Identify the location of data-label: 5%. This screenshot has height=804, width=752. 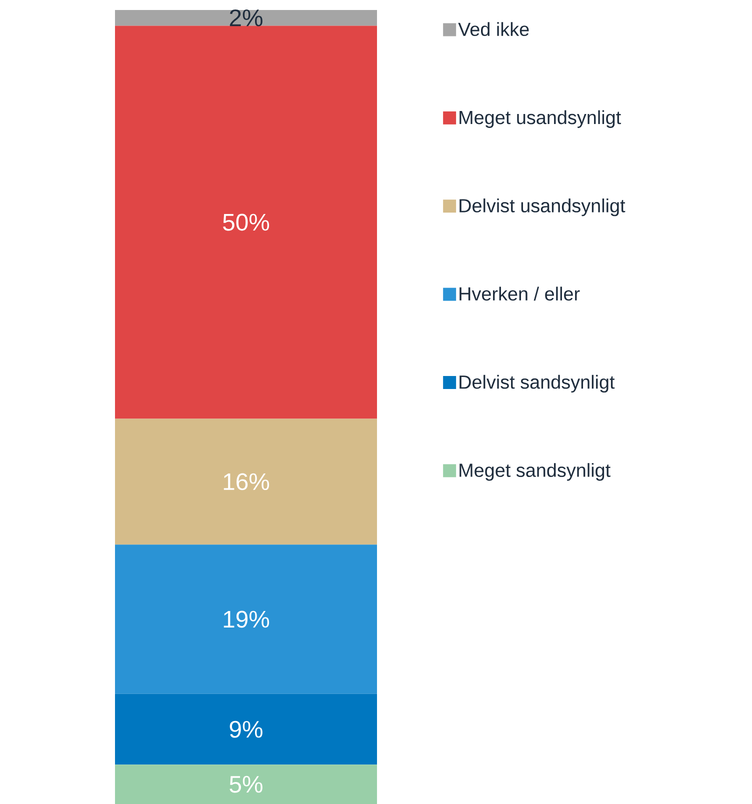
(246, 784).